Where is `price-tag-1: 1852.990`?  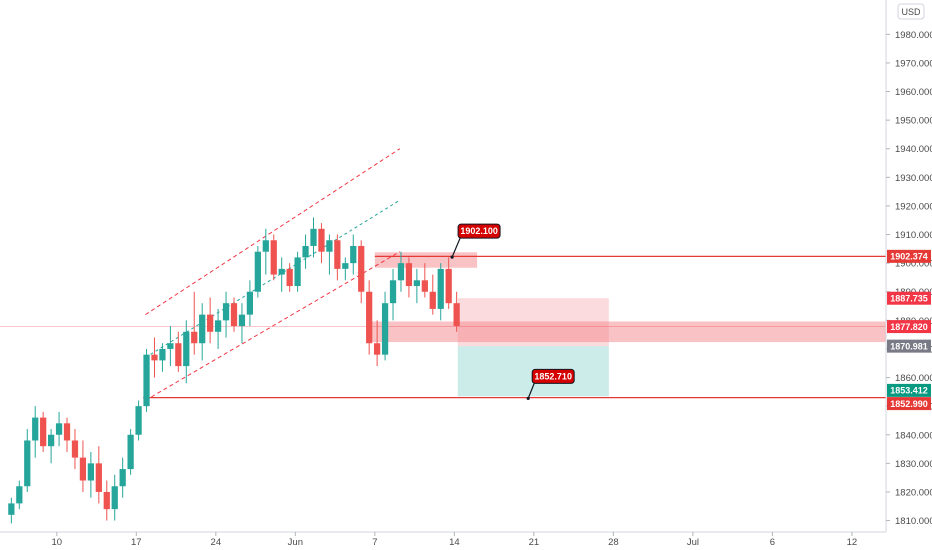 price-tag-1: 1852.990 is located at coordinates (909, 404).